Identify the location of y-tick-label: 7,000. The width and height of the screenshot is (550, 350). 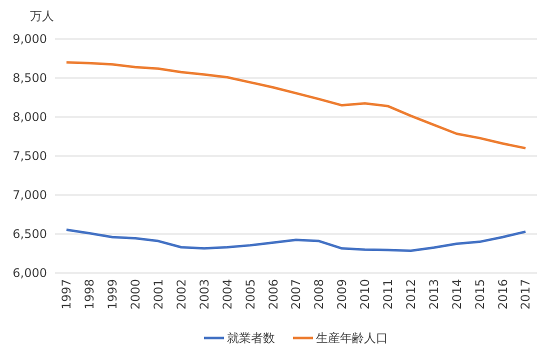
(29, 195).